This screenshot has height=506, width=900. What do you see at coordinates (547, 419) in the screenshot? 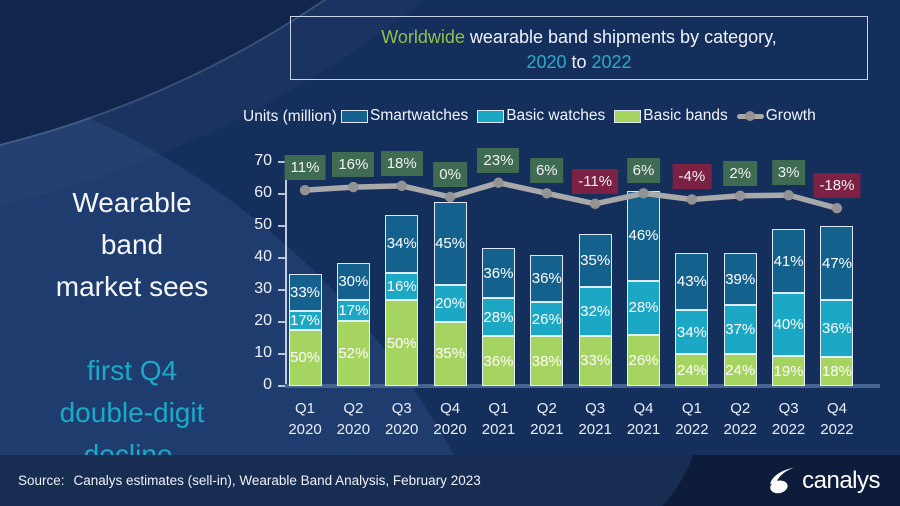
I see `x-axis-label: Q2 2021` at bounding box center [547, 419].